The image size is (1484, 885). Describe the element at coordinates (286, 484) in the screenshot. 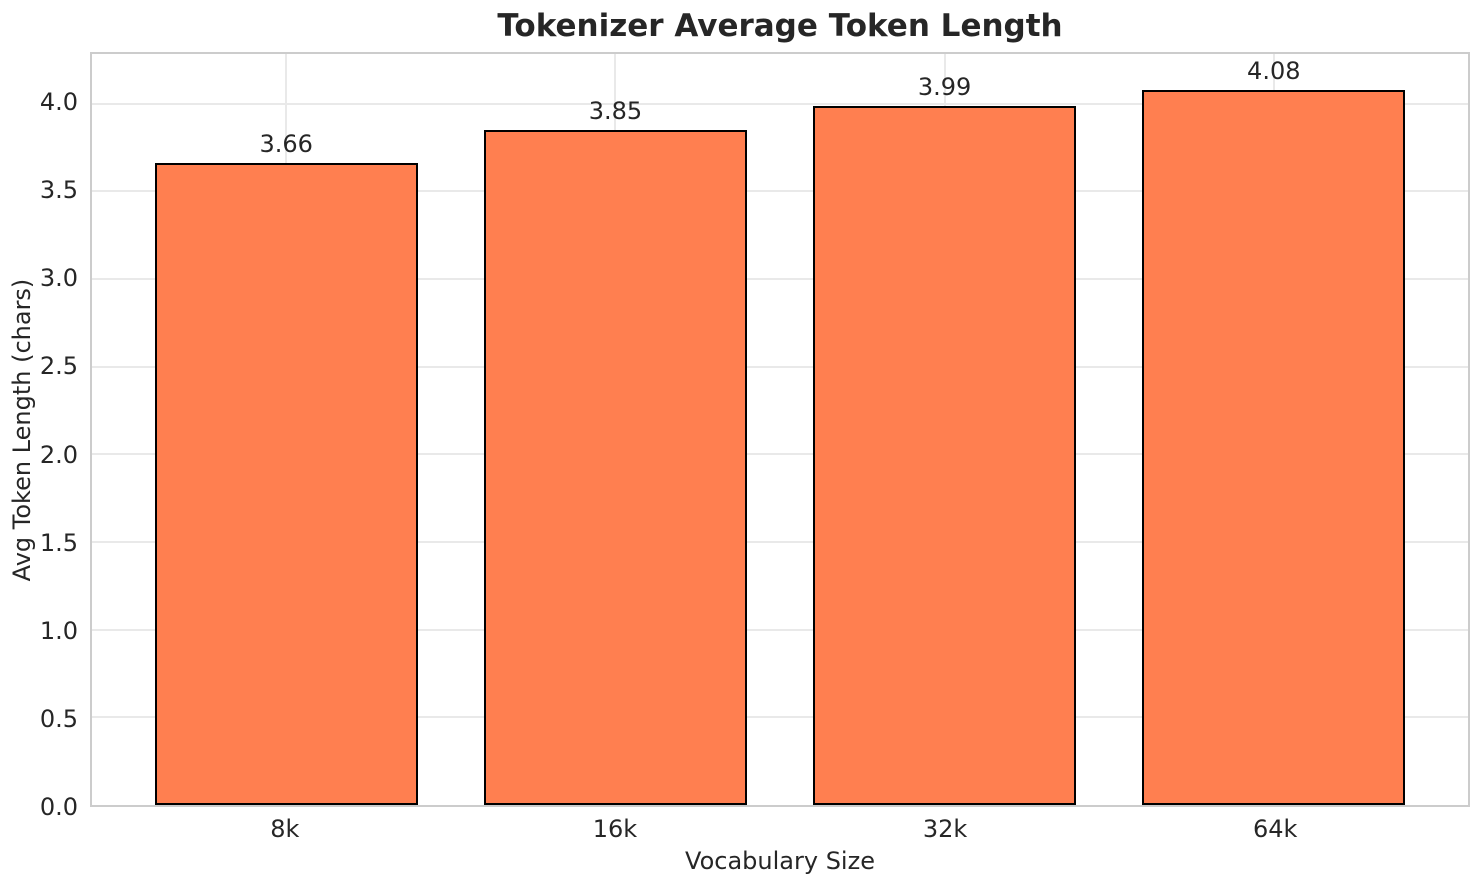

I see `bar-8k` at that location.